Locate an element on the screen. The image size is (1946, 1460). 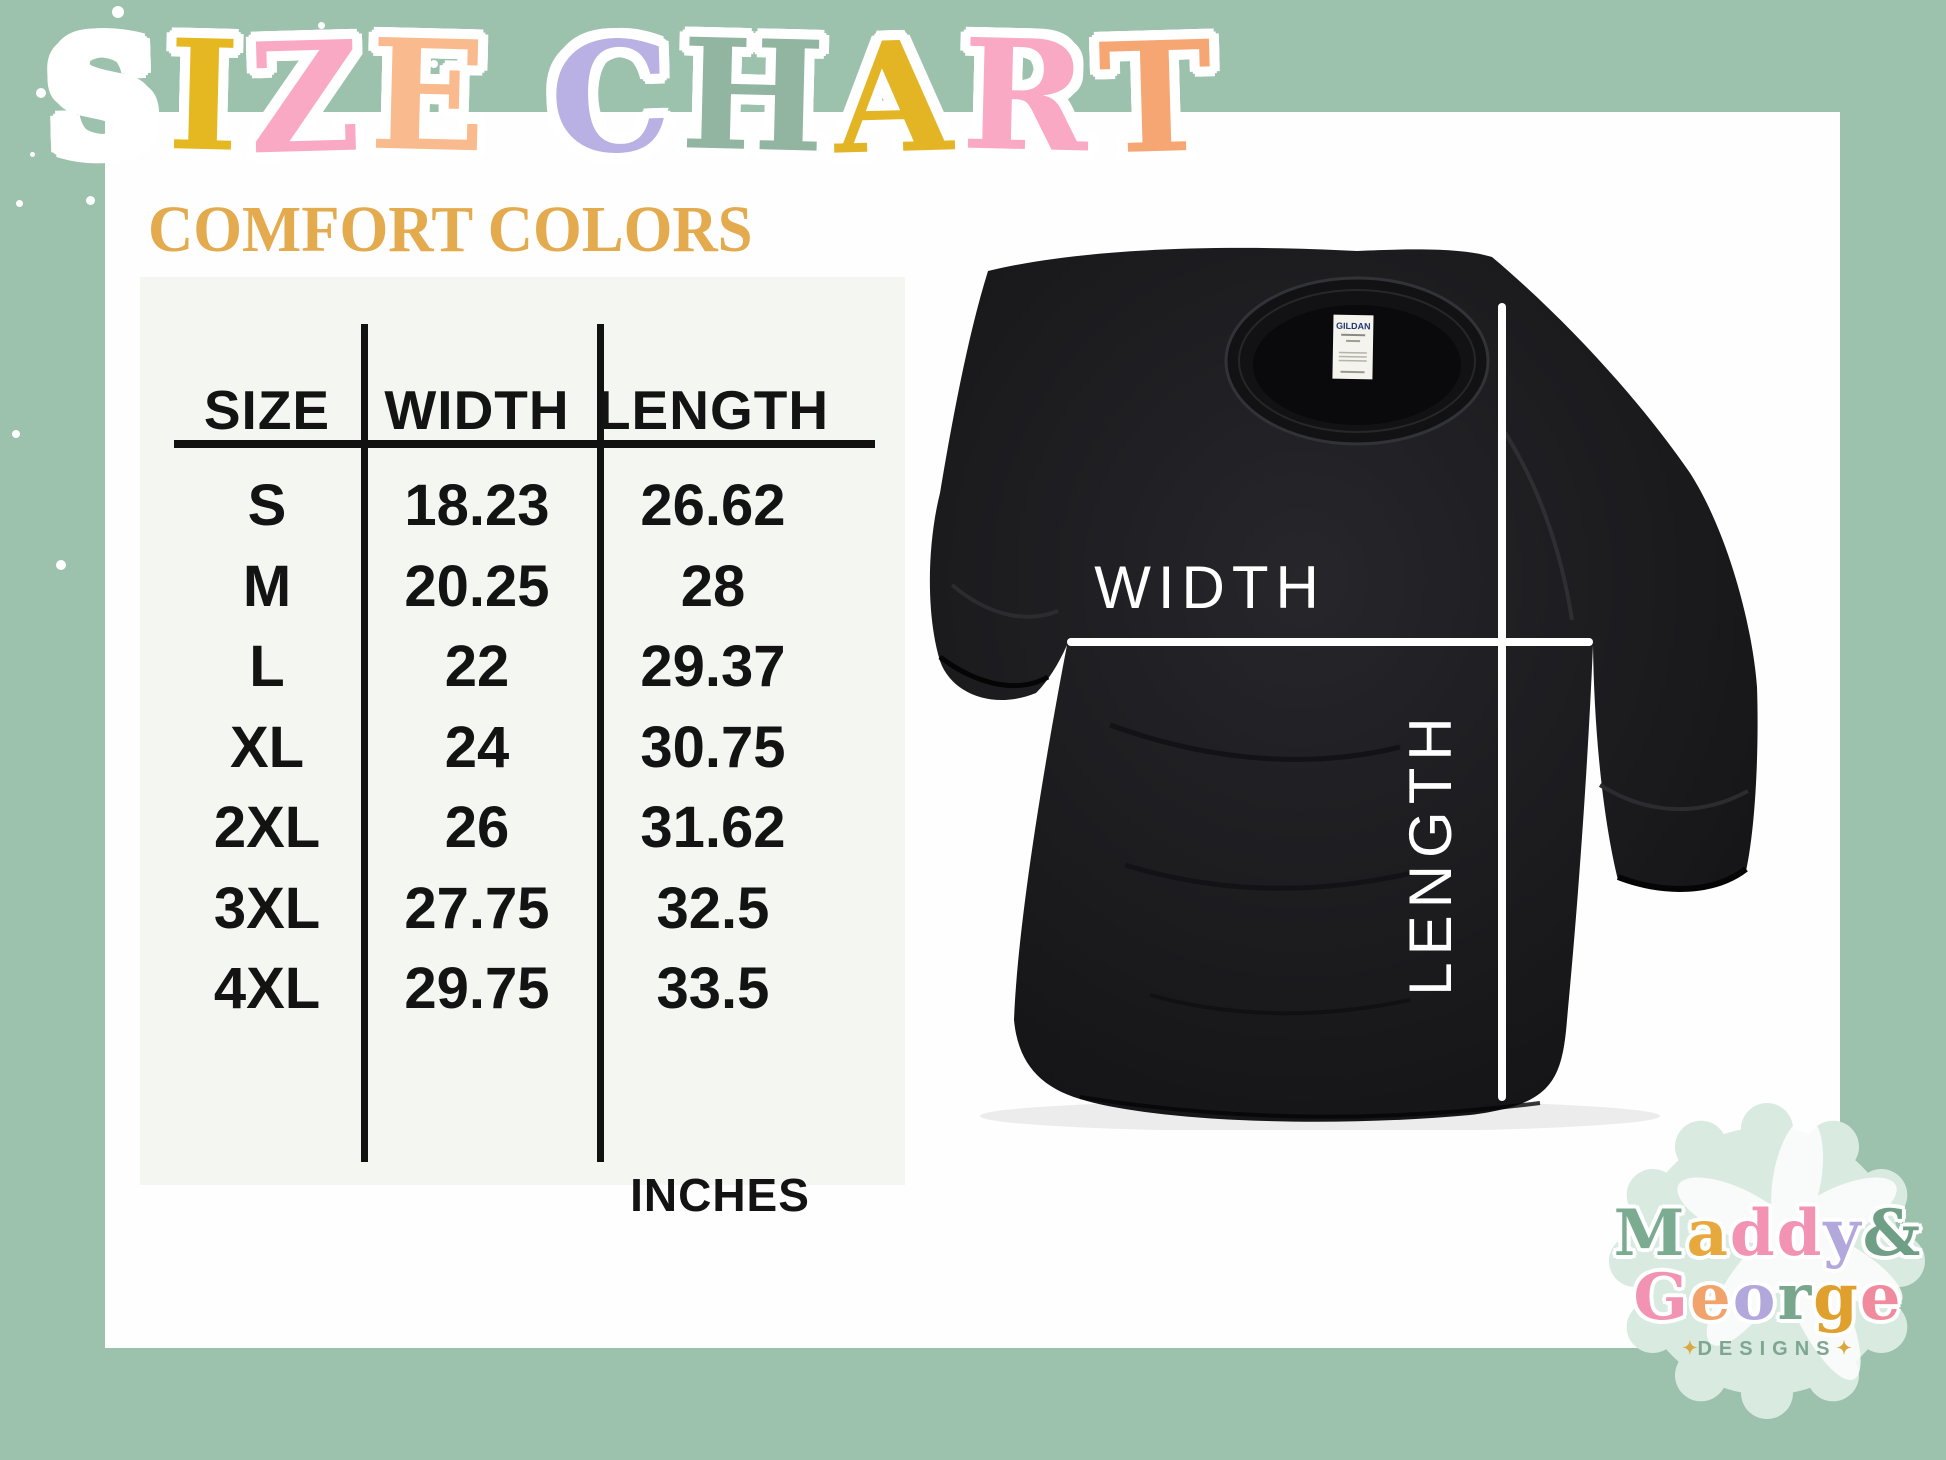
brand-name-letter: & is located at coordinates (1891, 1233).